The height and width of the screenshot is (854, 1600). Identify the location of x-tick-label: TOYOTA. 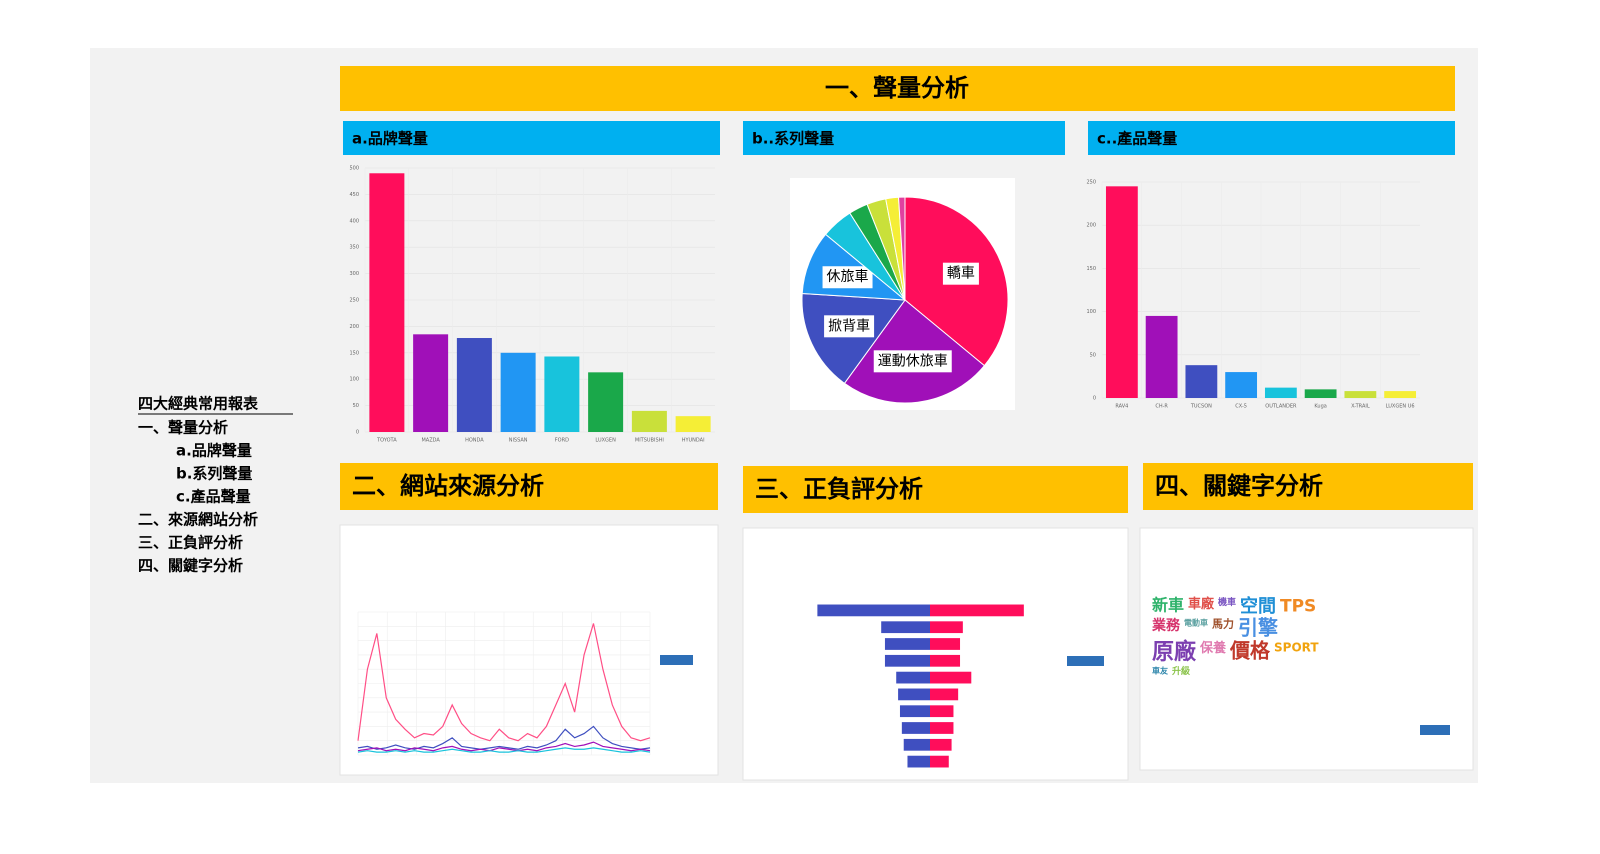
(386, 441).